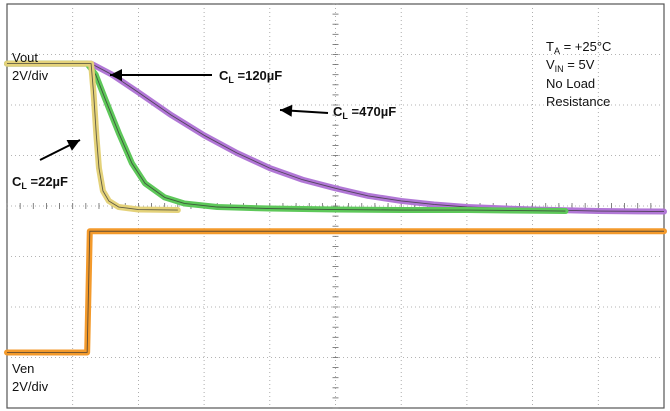 This screenshot has height=411, width=670. Describe the element at coordinates (570, 65) in the screenshot. I see `condition-vin: VIN = 5V` at that location.